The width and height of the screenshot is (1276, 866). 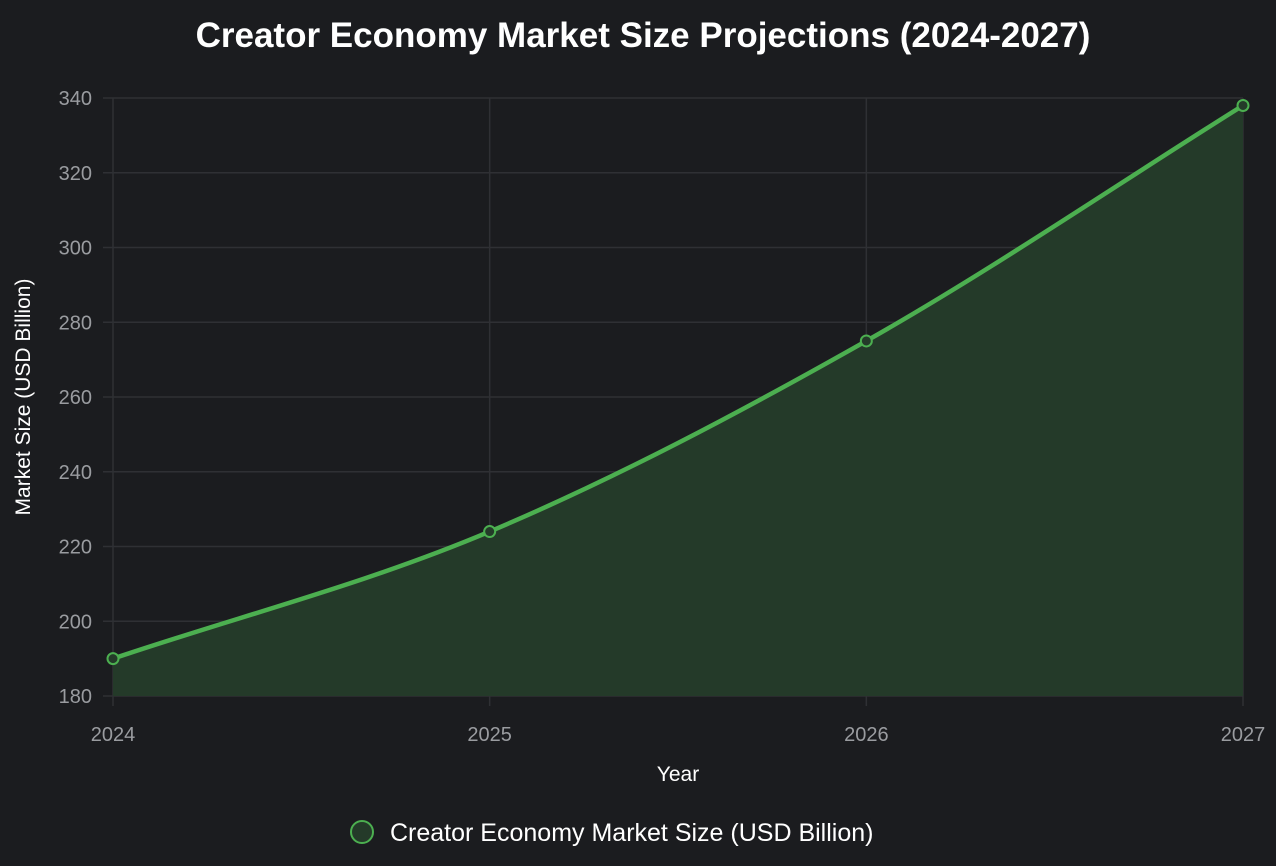 What do you see at coordinates (678, 774) in the screenshot?
I see `x-axis-title: Year` at bounding box center [678, 774].